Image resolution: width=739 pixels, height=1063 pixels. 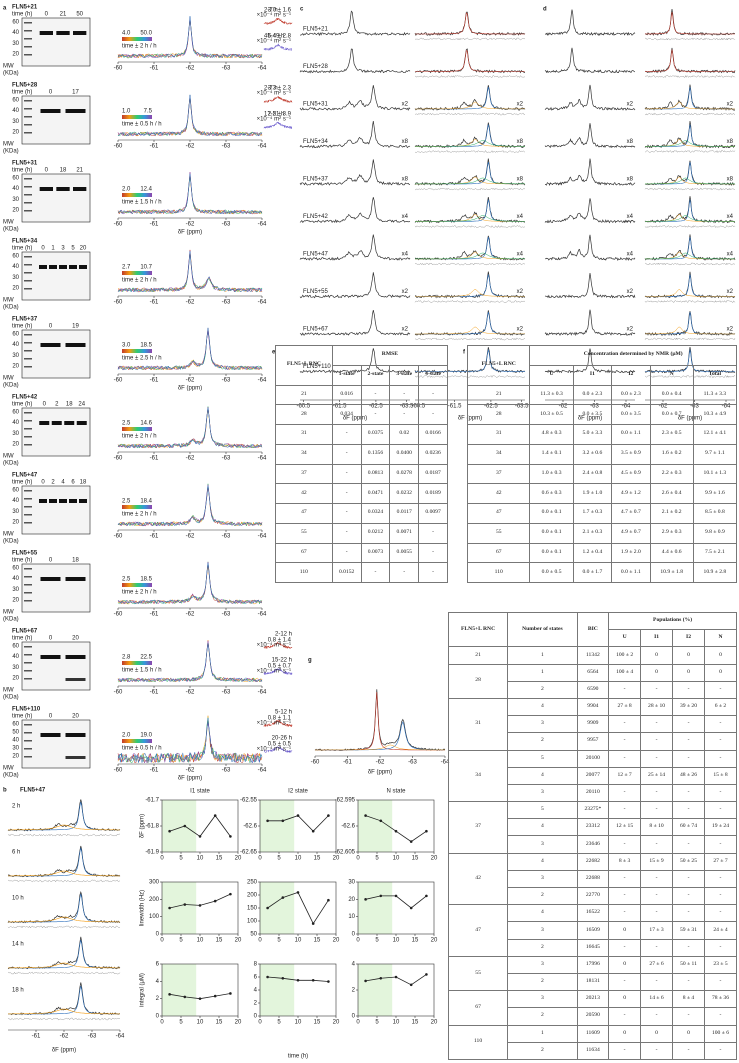 I want to click on table-cell: 11634, so click(x=593, y=1051).